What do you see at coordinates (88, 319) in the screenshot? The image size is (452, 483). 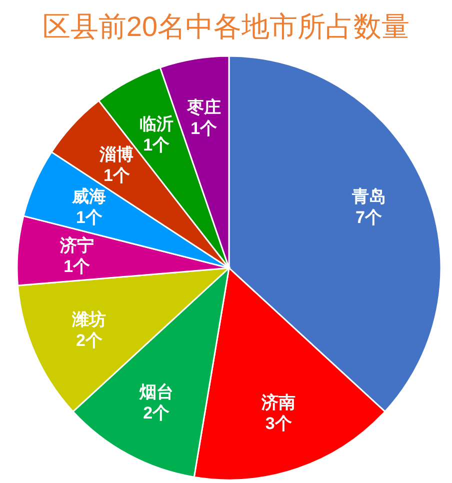 I see `slice-label: 潍坊` at bounding box center [88, 319].